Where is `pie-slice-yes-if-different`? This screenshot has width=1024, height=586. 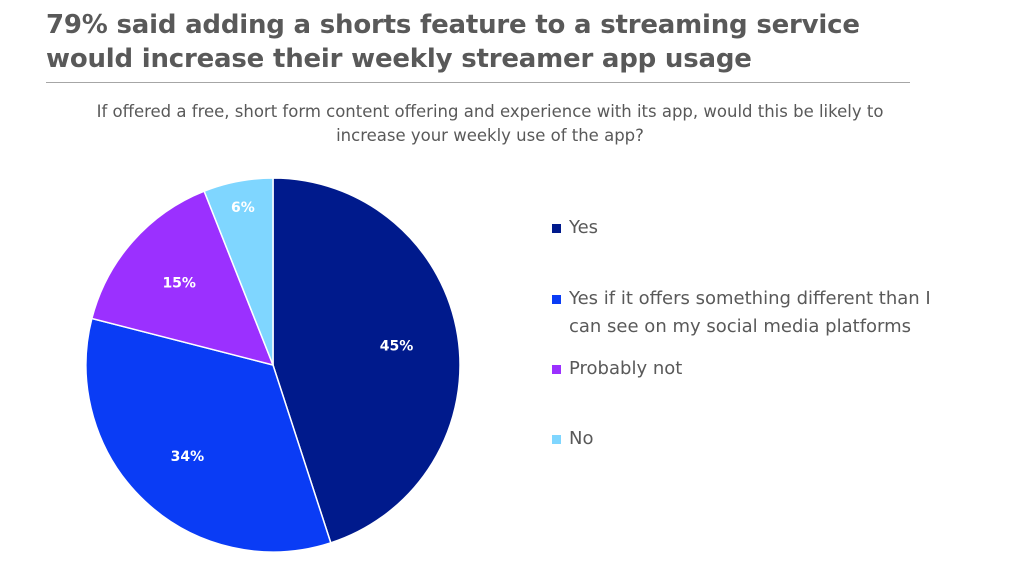 pie-slice-yes-if-different is located at coordinates (208, 435).